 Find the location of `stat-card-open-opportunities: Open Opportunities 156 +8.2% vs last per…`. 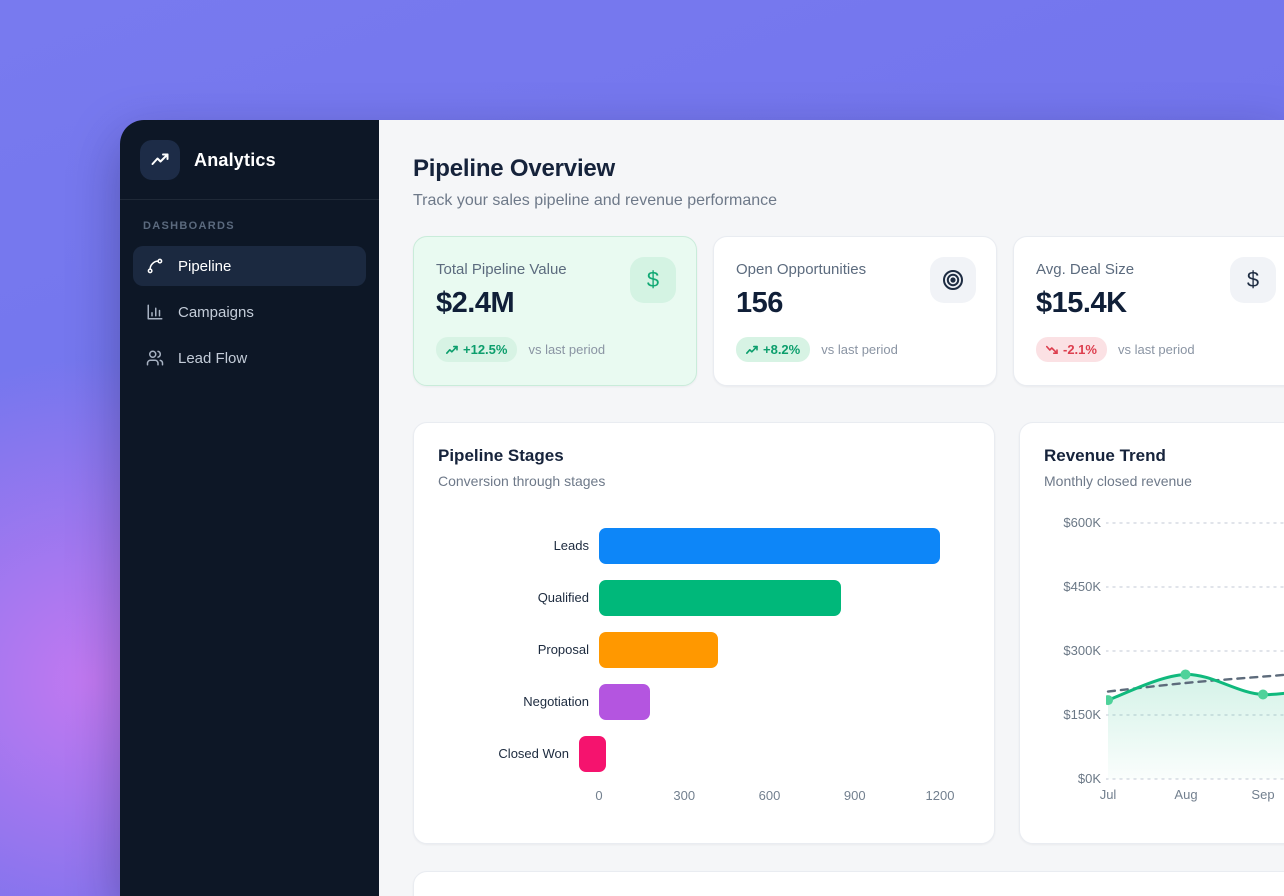

stat-card-open-opportunities: Open Opportunities 156 +8.2% vs last per… is located at coordinates (855, 311).